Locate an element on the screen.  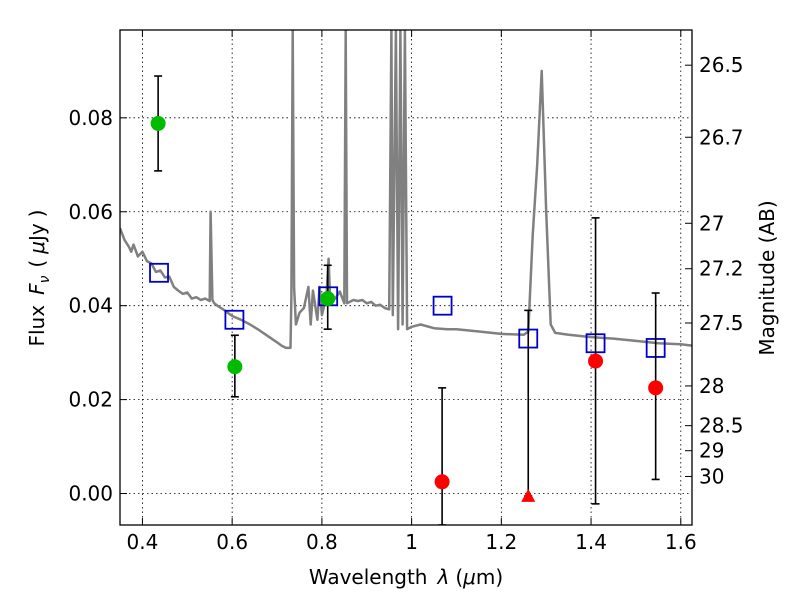
y-tick-label: 0.06 is located at coordinates (90, 212).